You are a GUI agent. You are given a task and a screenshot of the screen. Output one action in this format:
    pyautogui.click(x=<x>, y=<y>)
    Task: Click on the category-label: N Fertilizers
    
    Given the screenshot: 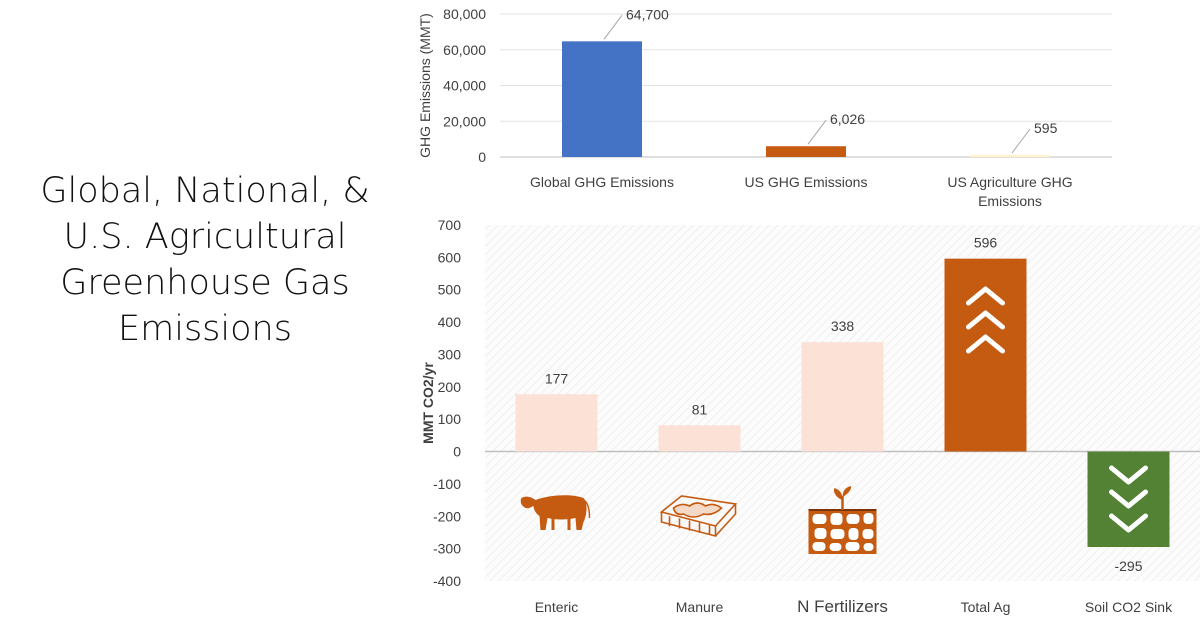 What is the action you would take?
    pyautogui.click(x=842, y=606)
    